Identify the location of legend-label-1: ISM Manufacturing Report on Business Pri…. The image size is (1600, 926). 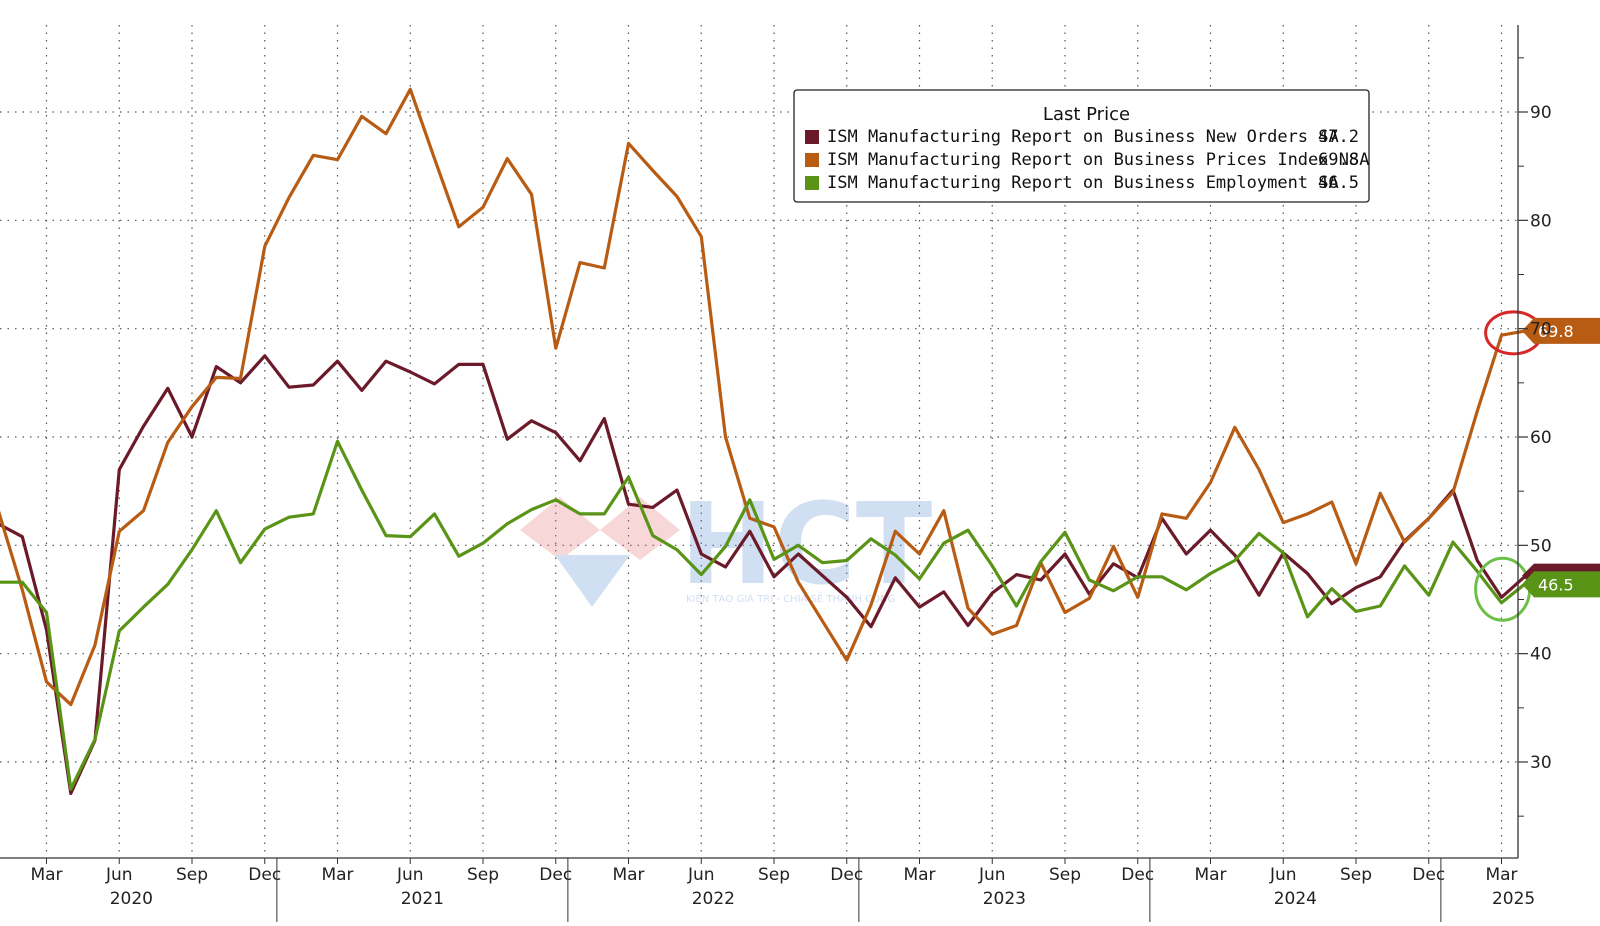
(1098, 160).